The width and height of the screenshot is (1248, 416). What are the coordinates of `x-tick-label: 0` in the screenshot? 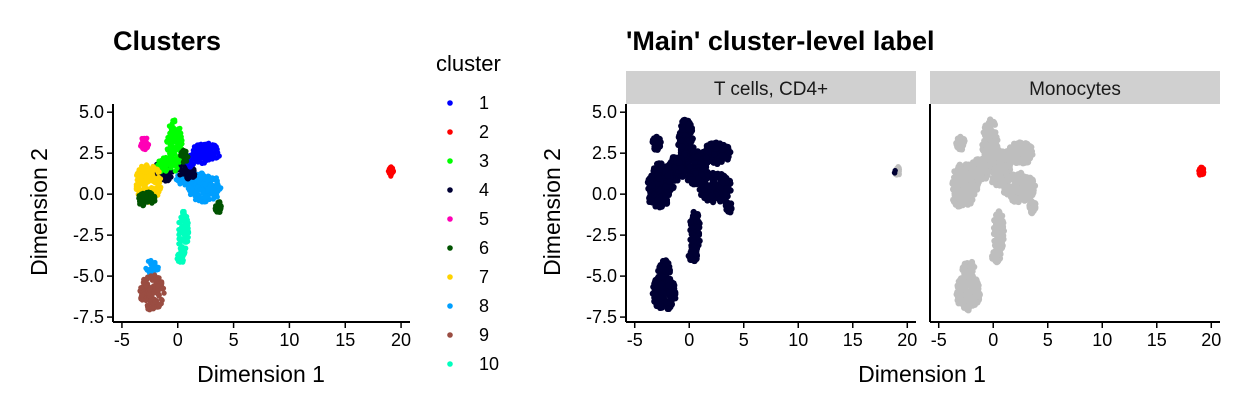 It's located at (178, 340).